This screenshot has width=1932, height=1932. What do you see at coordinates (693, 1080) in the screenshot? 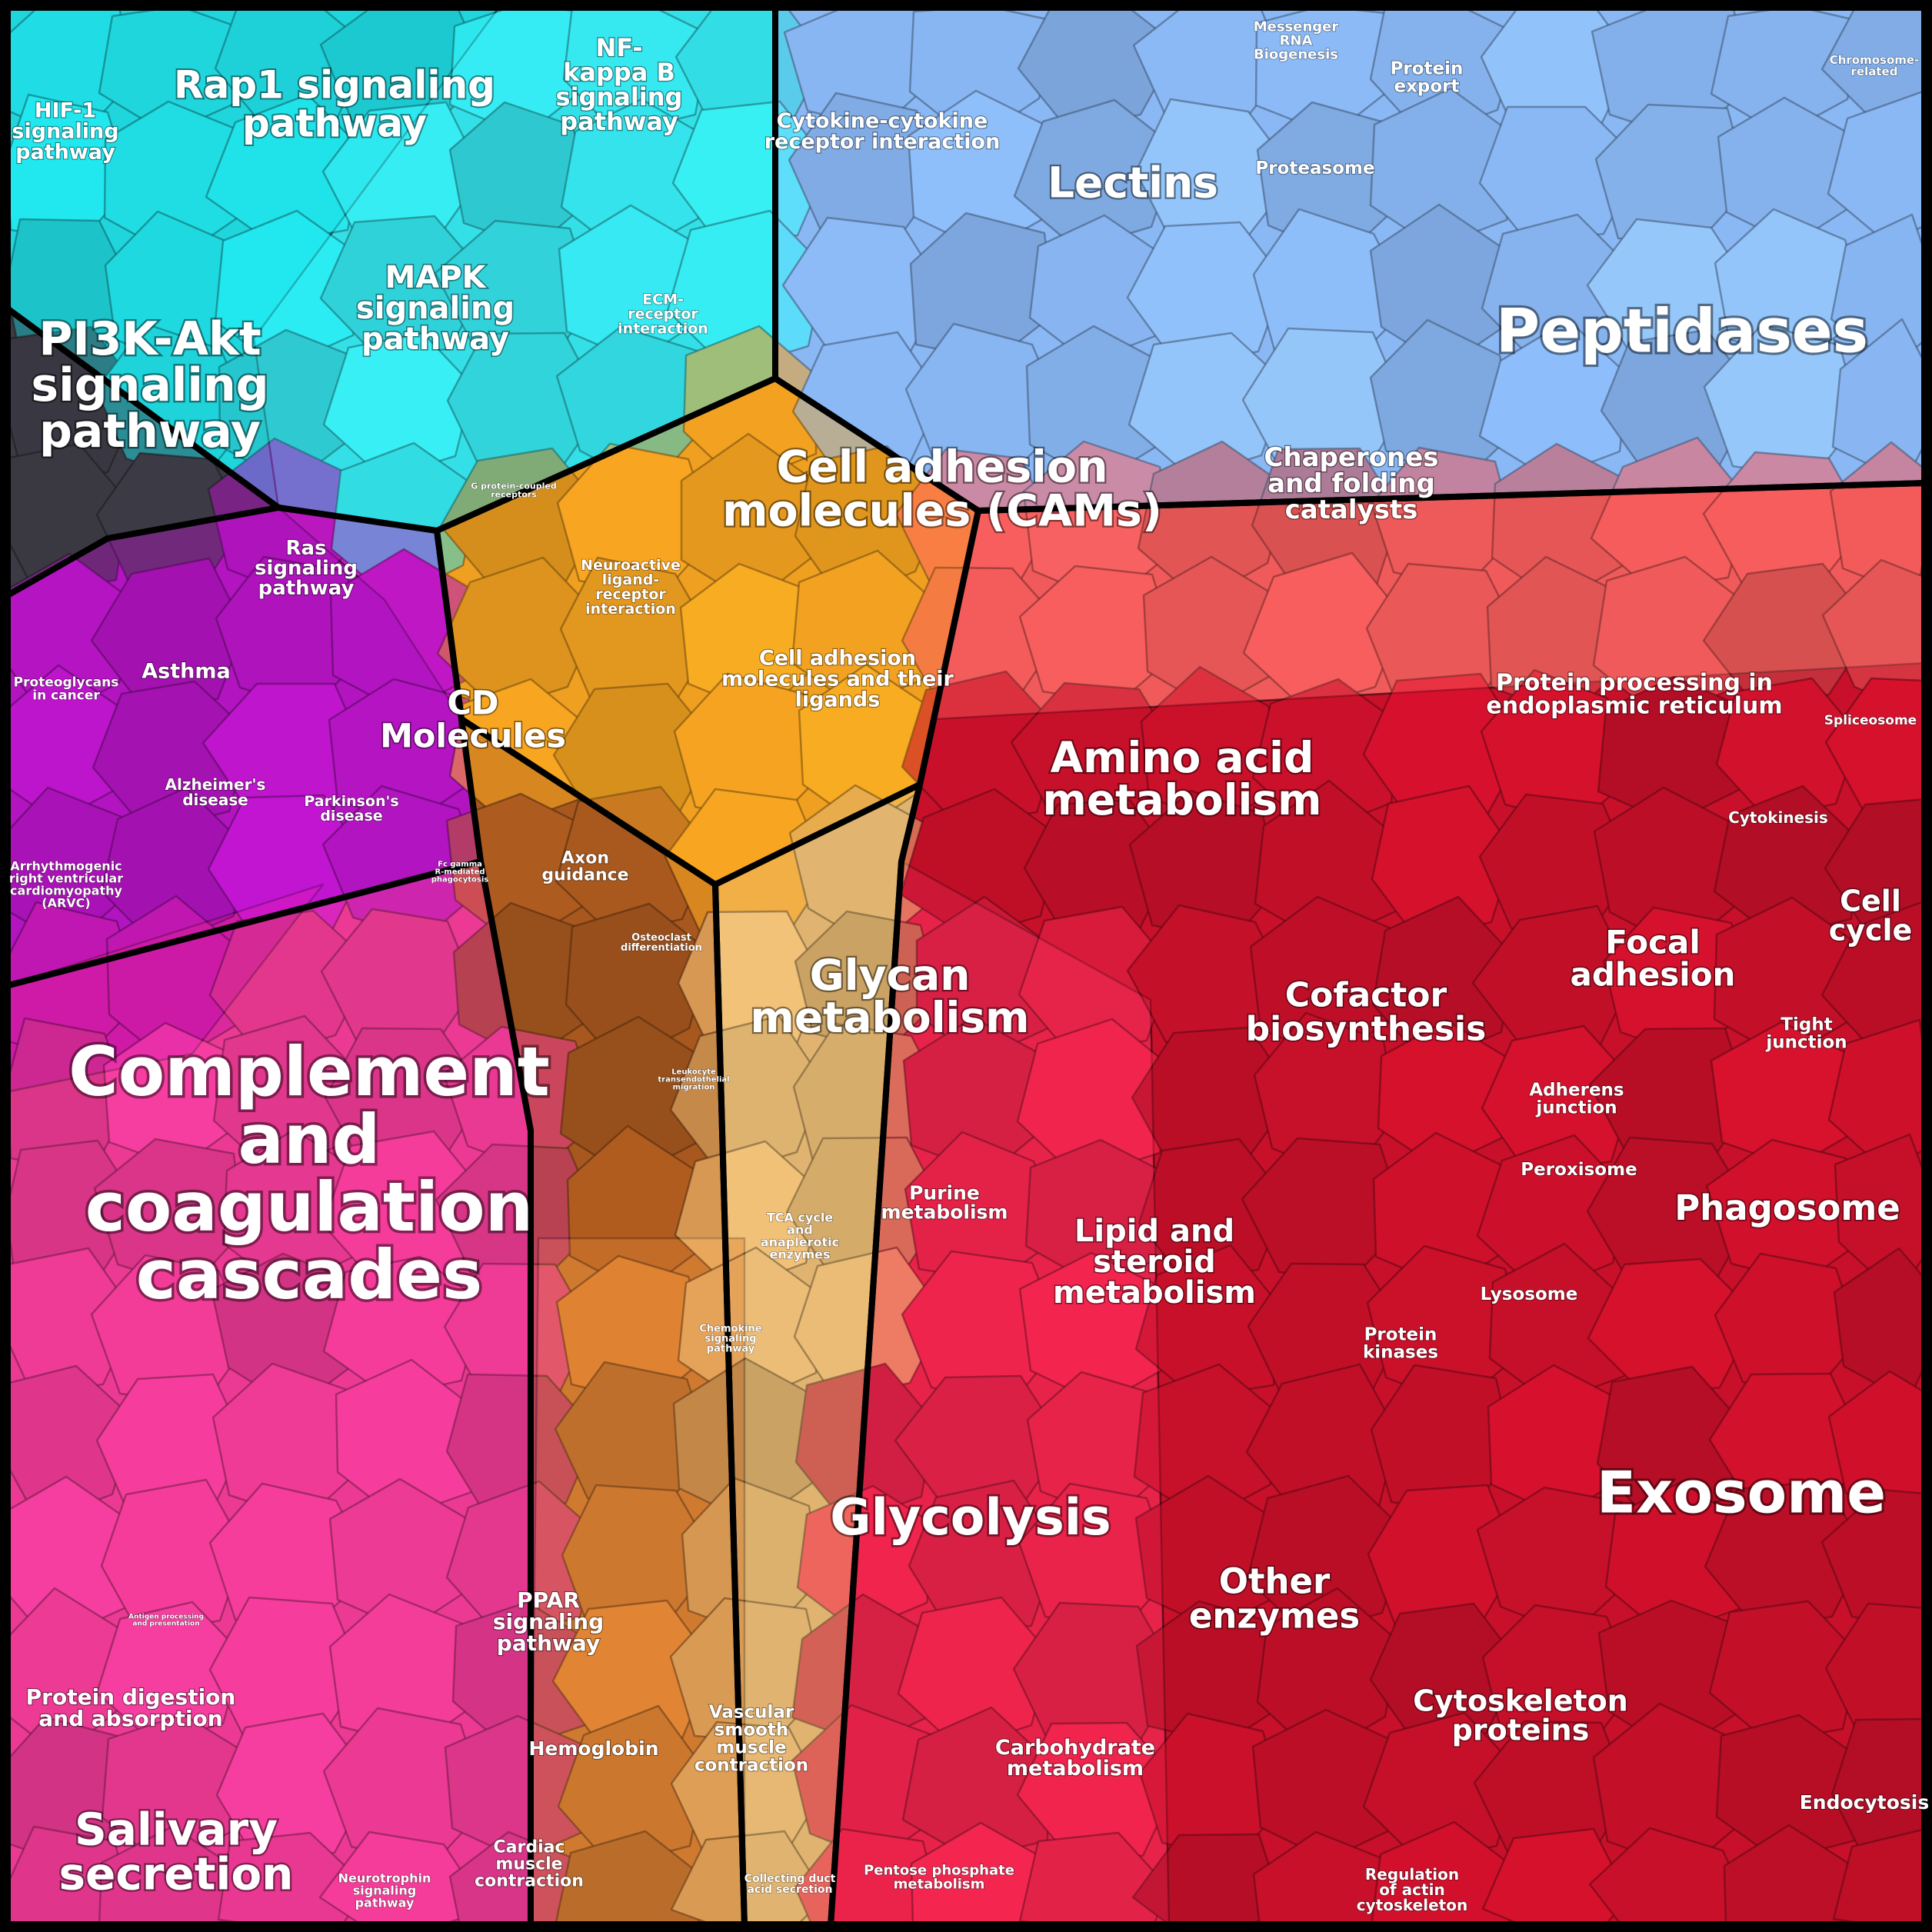
I see `label-leukocyte: Leukocyte transendothelial migration` at bounding box center [693, 1080].